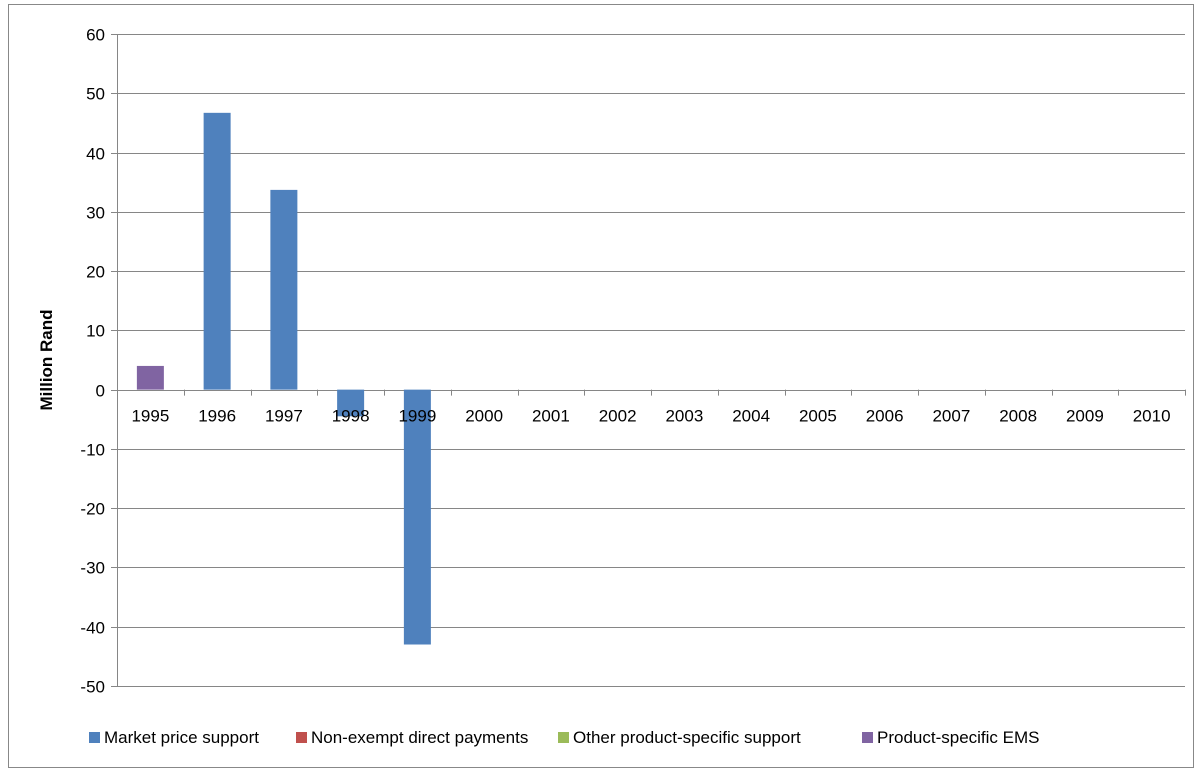 The width and height of the screenshot is (1203, 772). Describe the element at coordinates (95, 94) in the screenshot. I see `y-tick-label: 50` at that location.